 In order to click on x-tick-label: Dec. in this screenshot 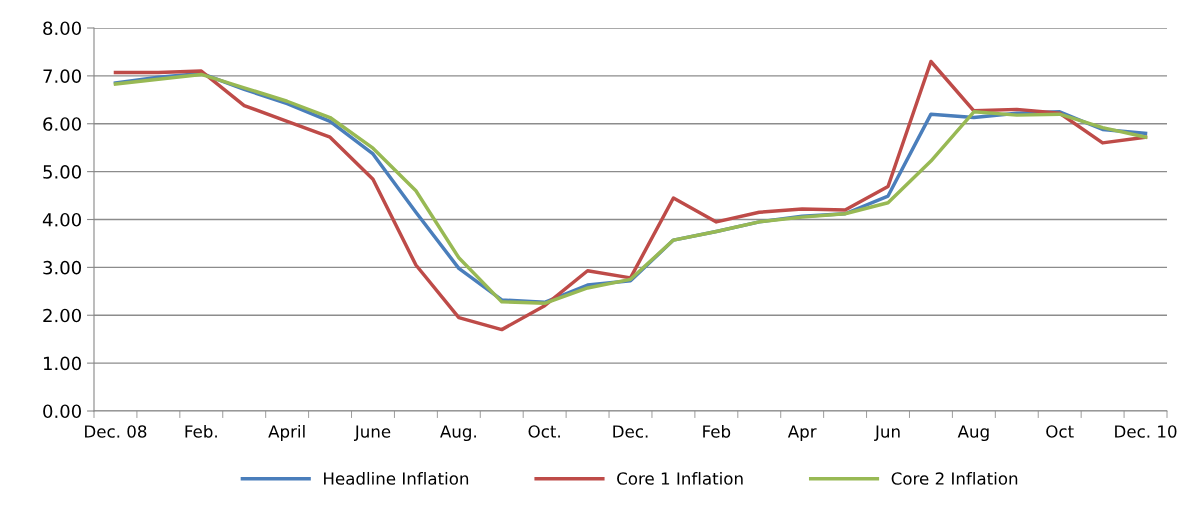, I will do `click(630, 431)`.